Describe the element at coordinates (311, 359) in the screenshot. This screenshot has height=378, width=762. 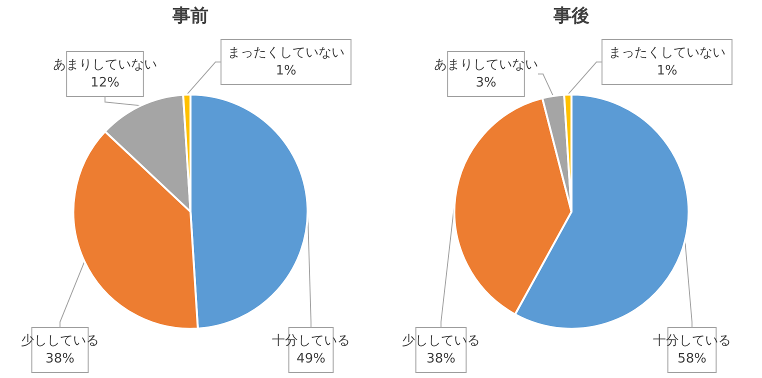
I see `data-label: 49%` at that location.